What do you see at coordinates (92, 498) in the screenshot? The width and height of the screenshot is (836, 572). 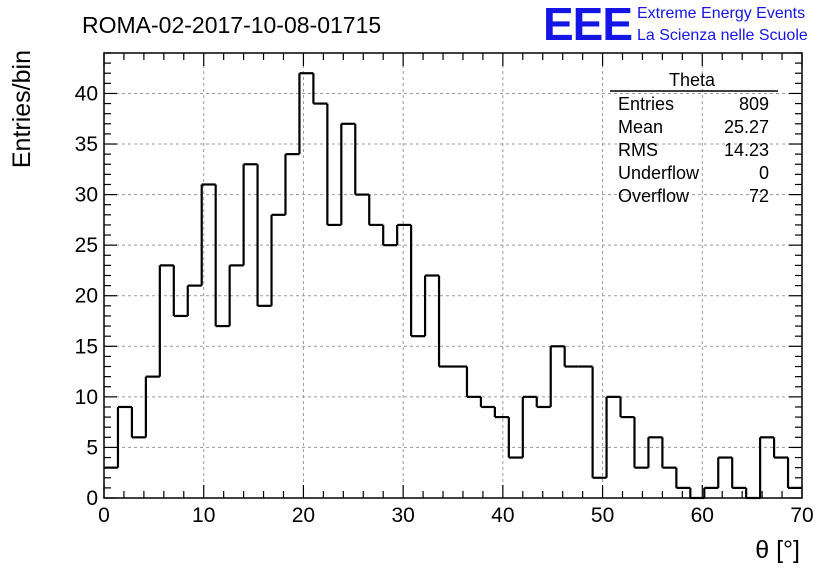 I see `y-tick-label: 0` at bounding box center [92, 498].